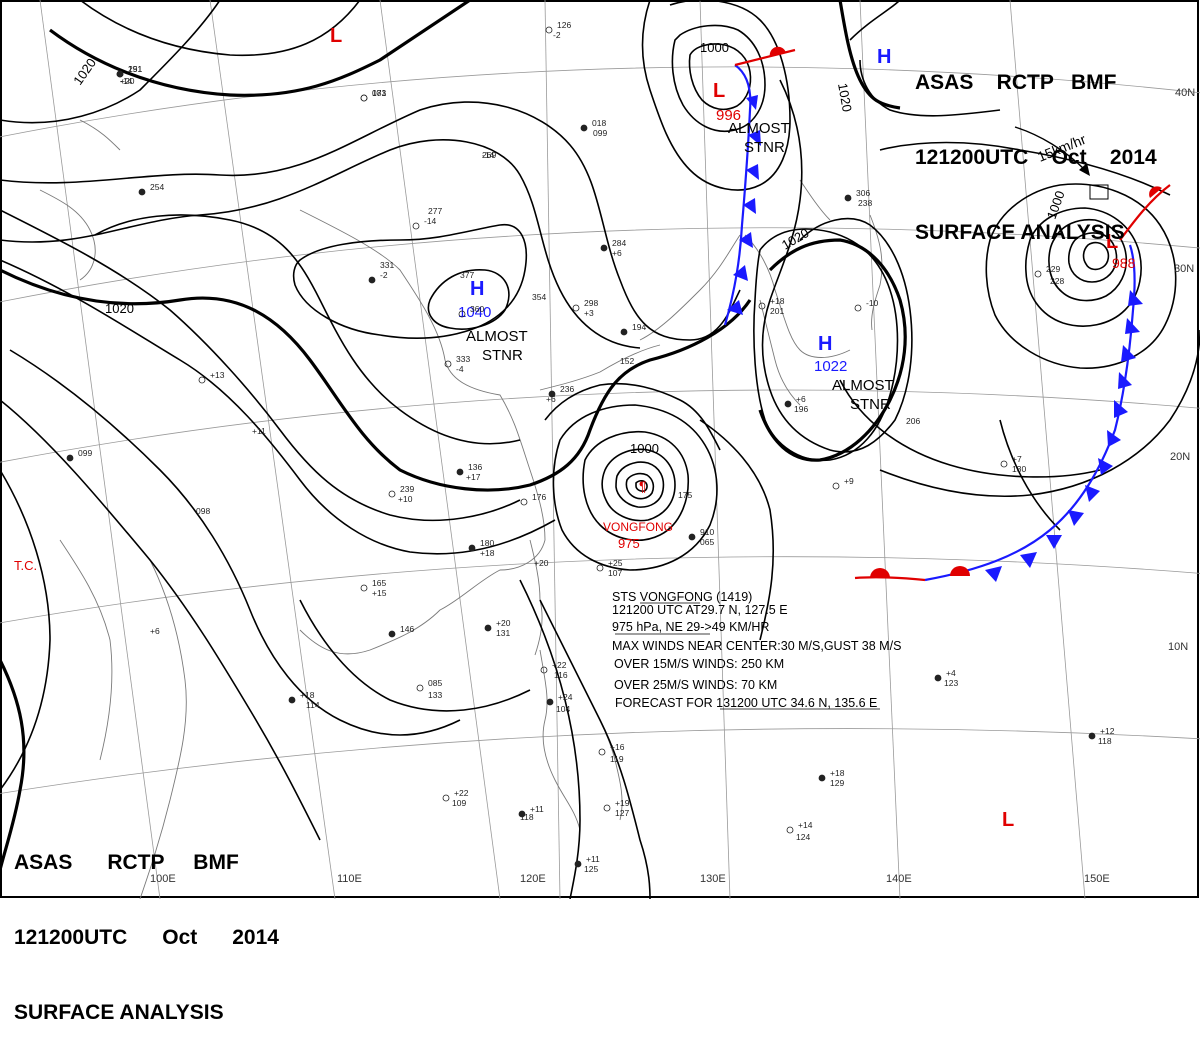 This screenshot has width=1200, height=1050. Describe the element at coordinates (477, 309) in the screenshot. I see `station-value: 360` at that location.